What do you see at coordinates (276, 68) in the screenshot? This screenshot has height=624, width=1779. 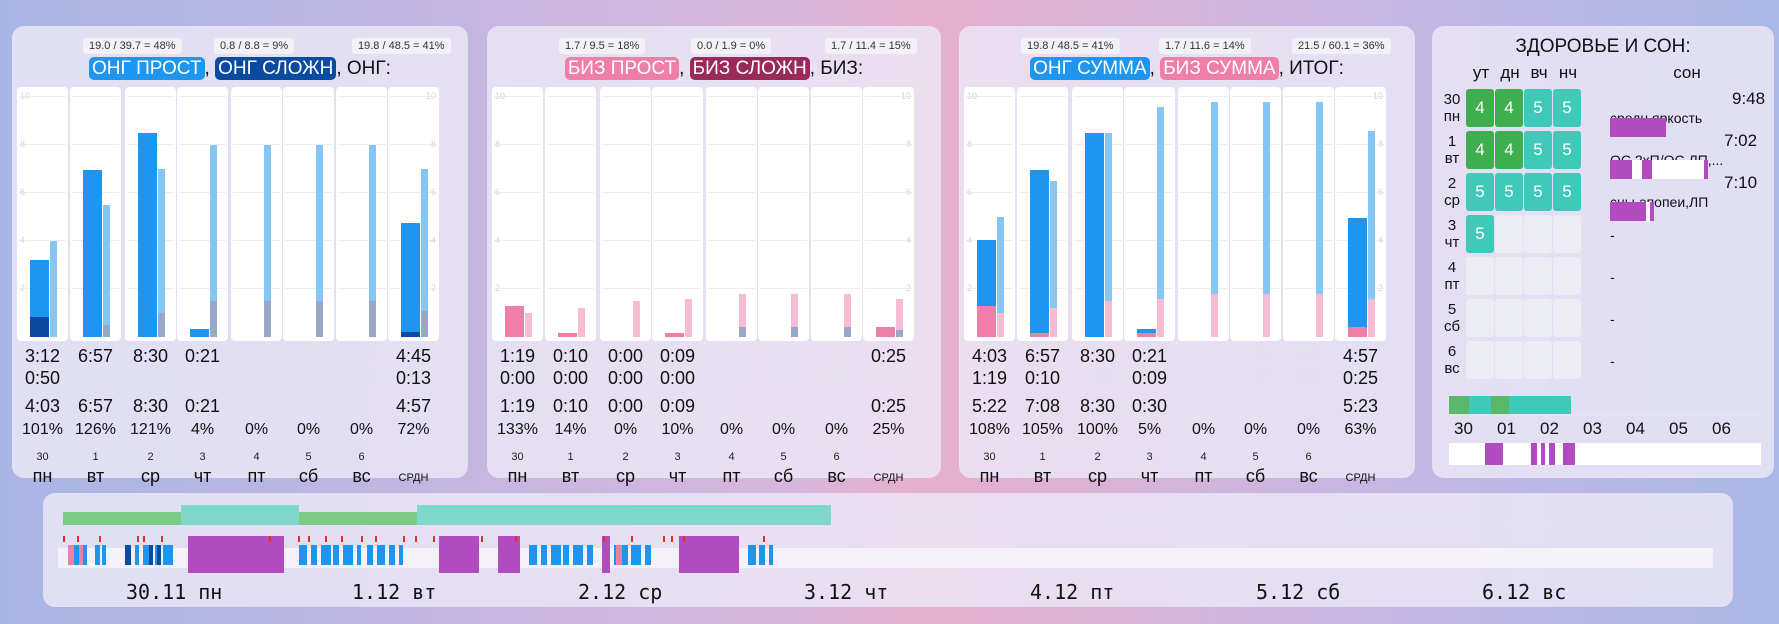 I see `legend-complex: ОНГ СЛОЖН` at bounding box center [276, 68].